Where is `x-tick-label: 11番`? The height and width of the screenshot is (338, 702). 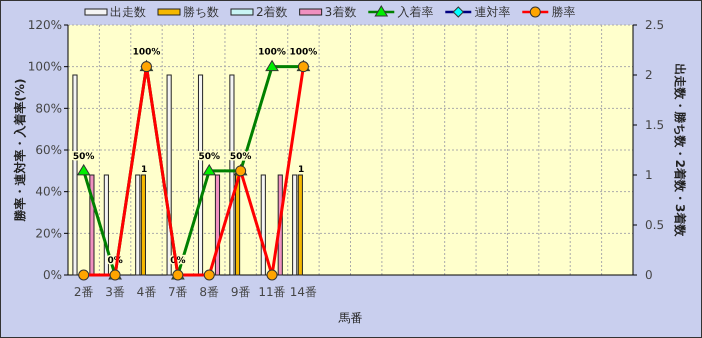
x-tick-label: 11番 is located at coordinates (272, 292).